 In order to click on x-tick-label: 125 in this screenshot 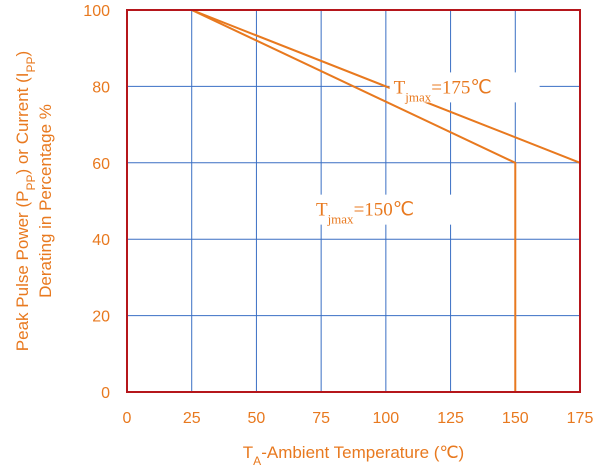, I will do `click(450, 418)`.